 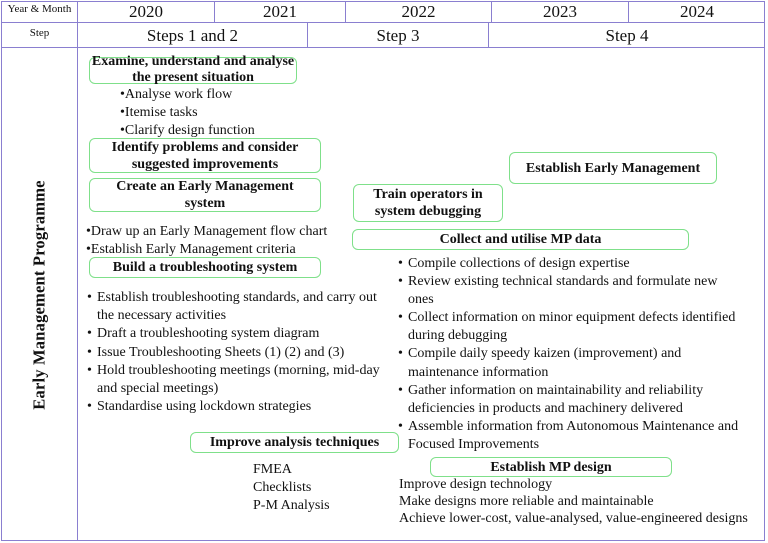 What do you see at coordinates (272, 469) in the screenshot?
I see `list-item: FMEA` at bounding box center [272, 469].